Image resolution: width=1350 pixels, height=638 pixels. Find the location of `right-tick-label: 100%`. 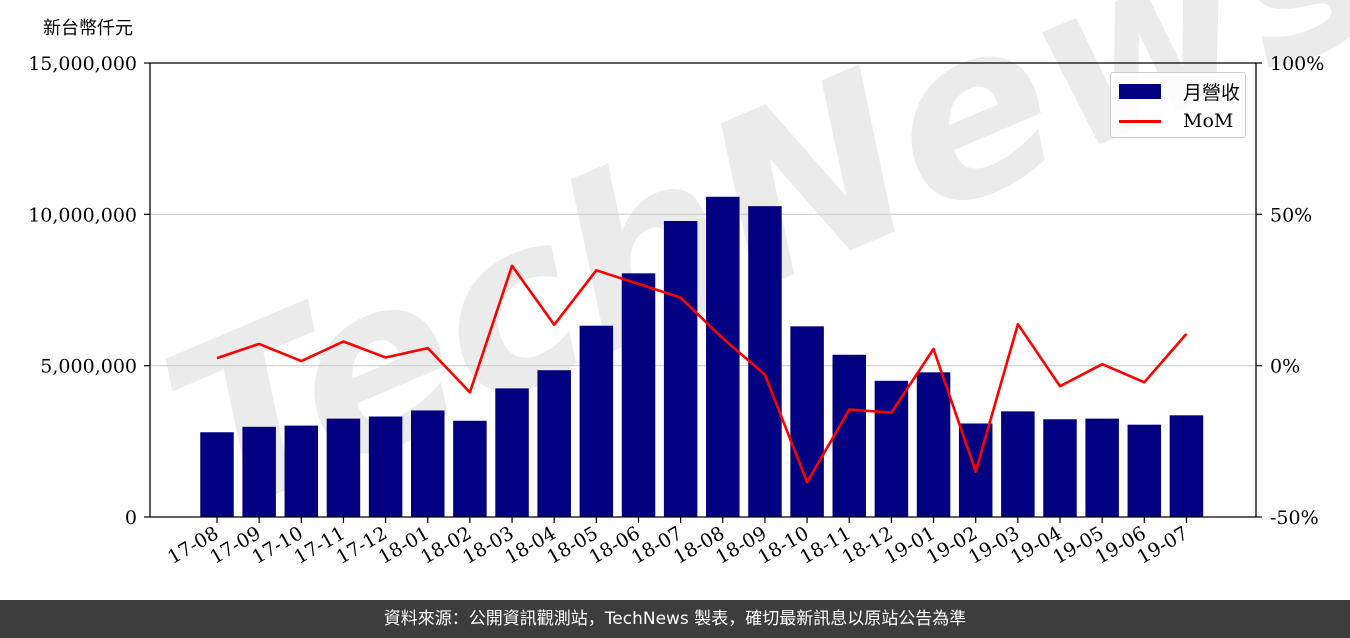

right-tick-label: 100% is located at coordinates (1297, 64).